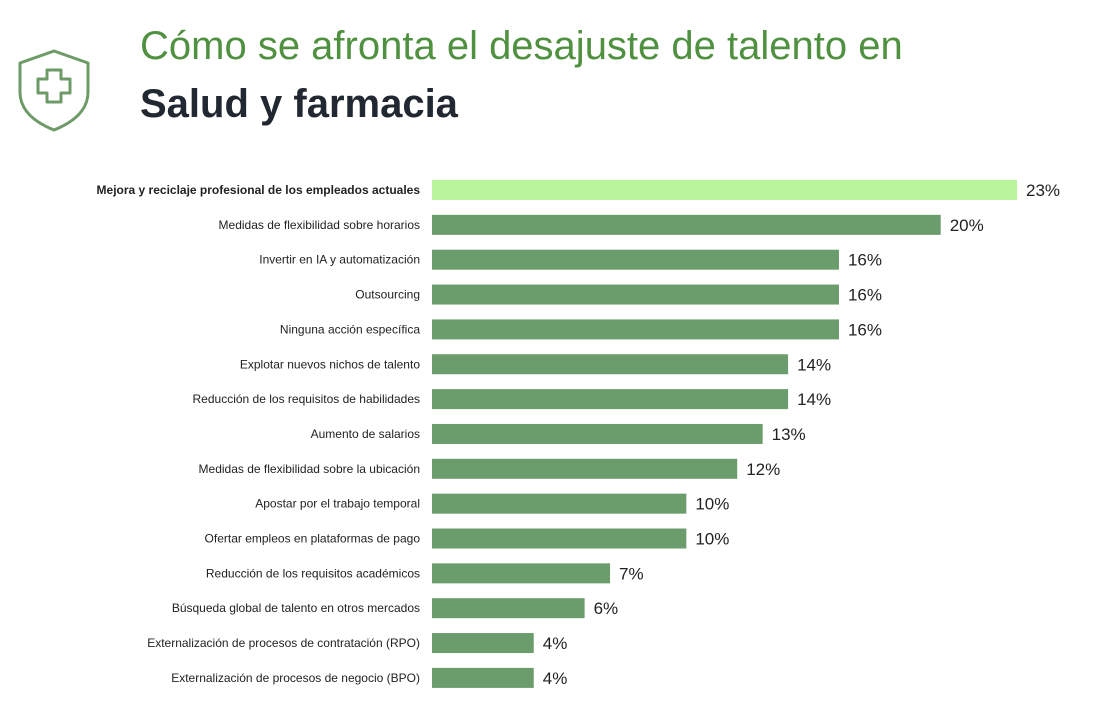 The width and height of the screenshot is (1094, 718). Describe the element at coordinates (967, 225) in the screenshot. I see `value-label: 20%` at that location.